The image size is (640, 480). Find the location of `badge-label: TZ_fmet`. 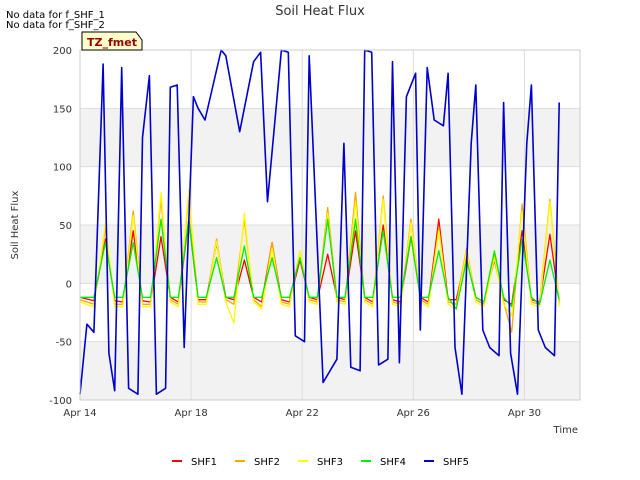

badge-label: TZ_fmet is located at coordinates (112, 42).